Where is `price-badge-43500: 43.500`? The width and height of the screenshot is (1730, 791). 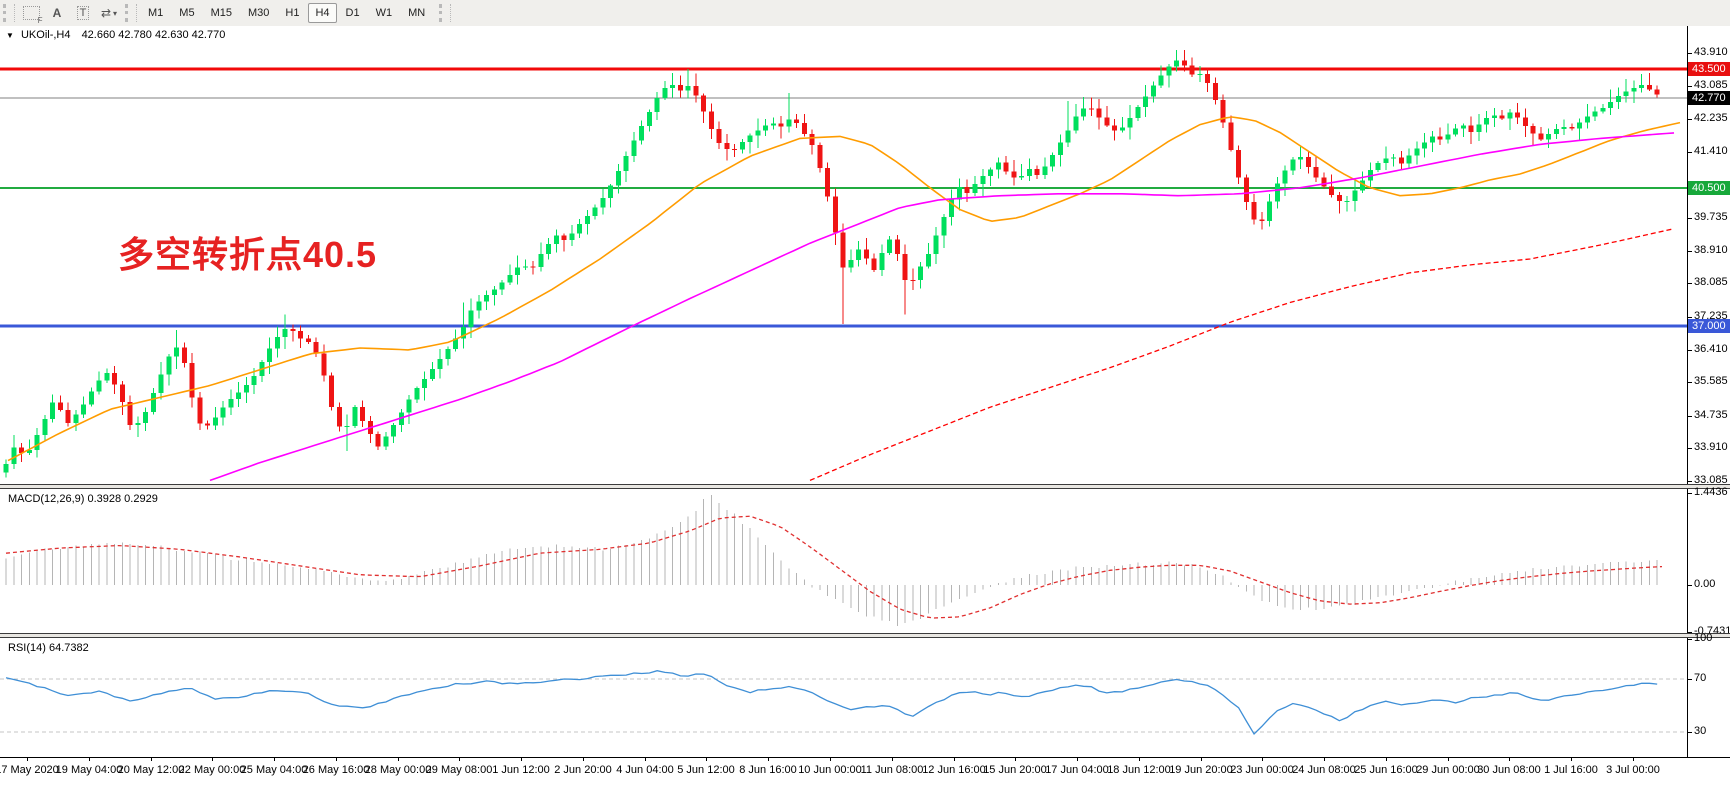
price-badge-43500: 43.500 is located at coordinates (1709, 69).